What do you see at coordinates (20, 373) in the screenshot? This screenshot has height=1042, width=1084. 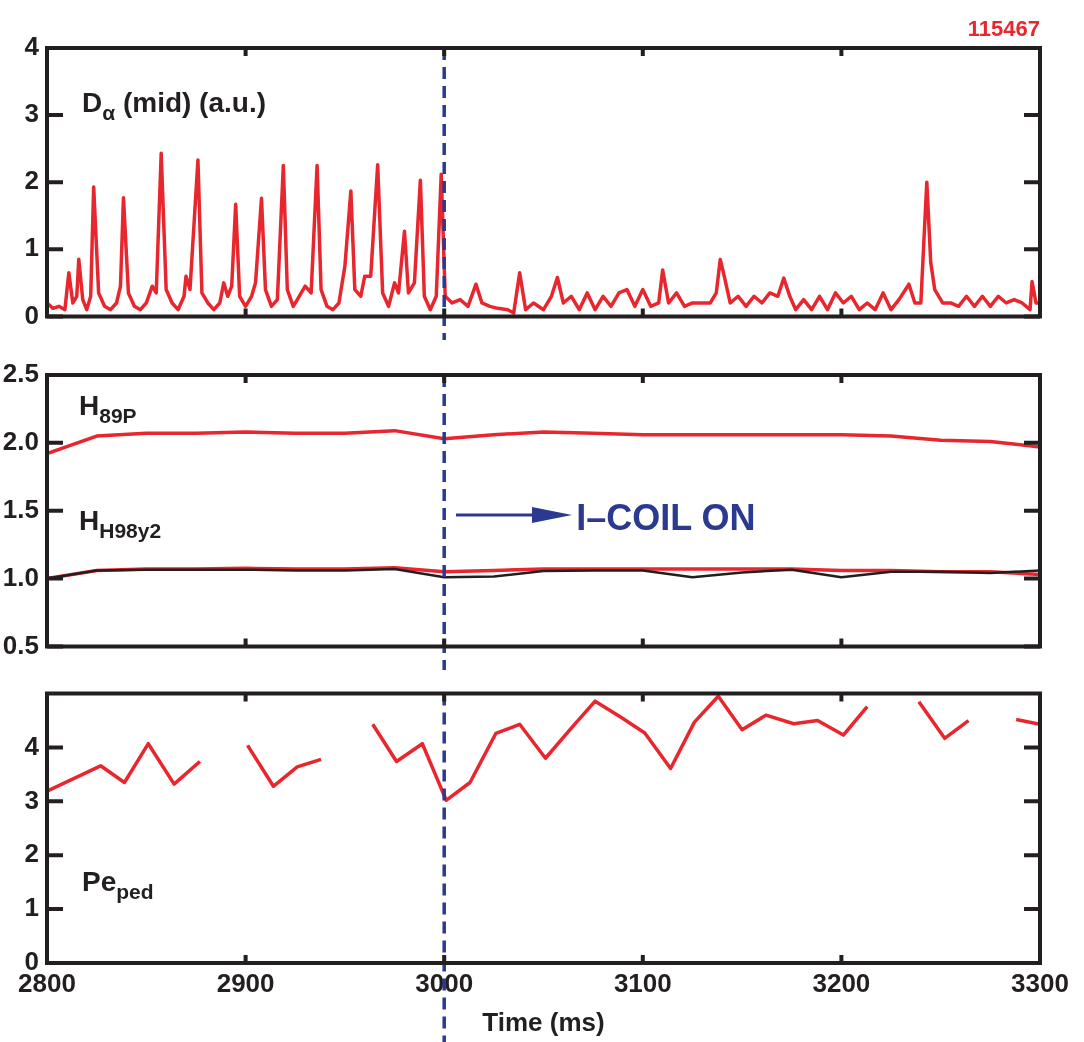 I see `y-tick-label: 2.5` at bounding box center [20, 373].